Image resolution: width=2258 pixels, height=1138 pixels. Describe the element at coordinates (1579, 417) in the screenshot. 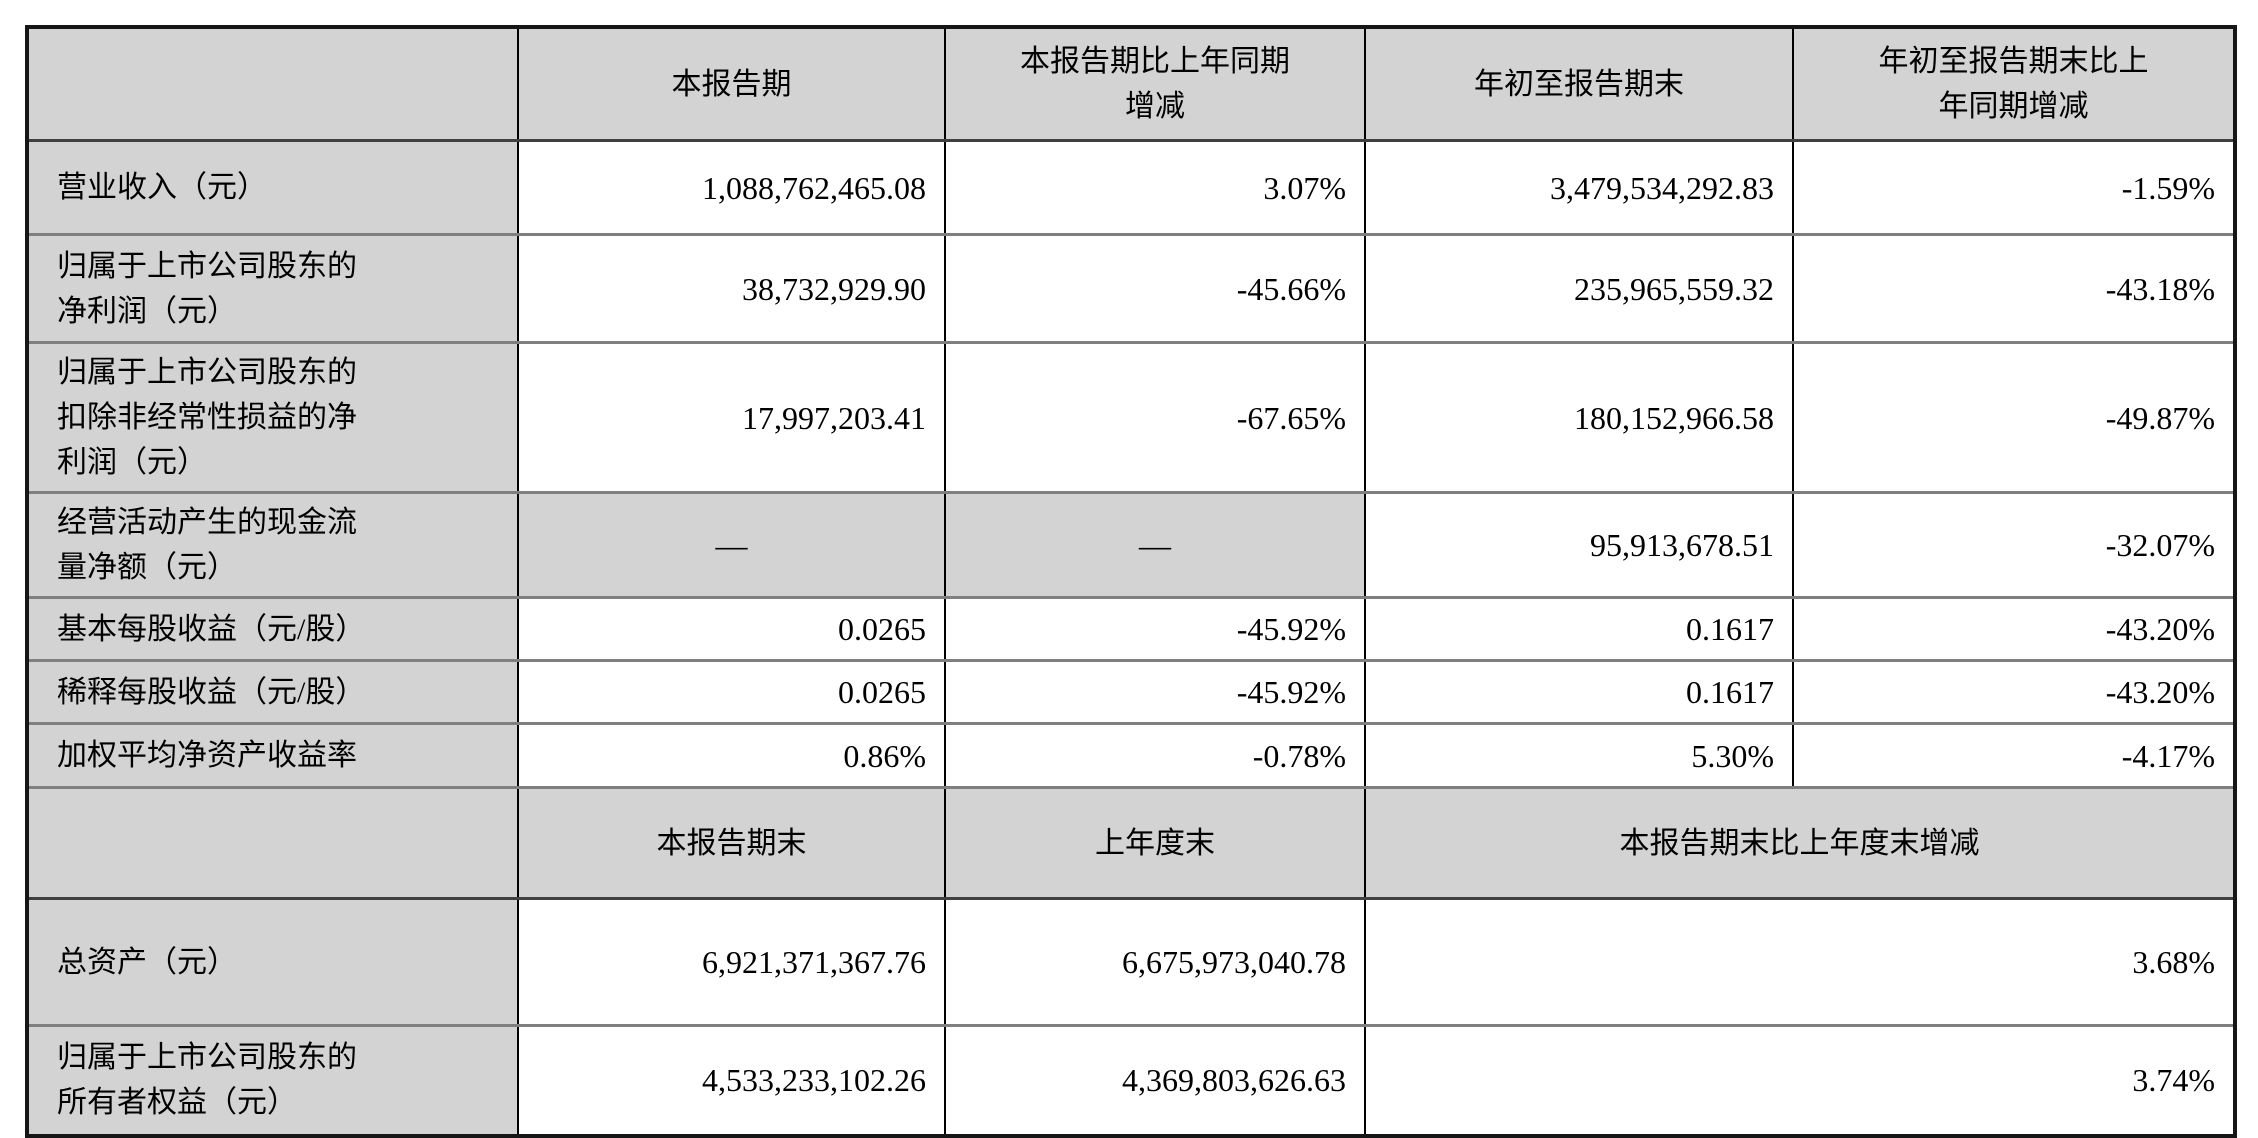

I see `value-cell: 180,152,966.58` at that location.